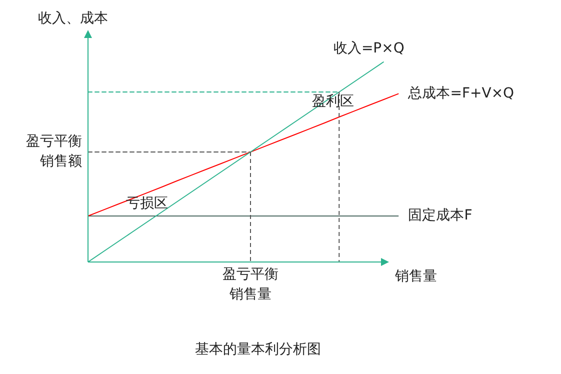 Image resolution: width=561 pixels, height=374 pixels. Describe the element at coordinates (368, 48) in the screenshot. I see `series-label: 收入=P×Q` at that location.